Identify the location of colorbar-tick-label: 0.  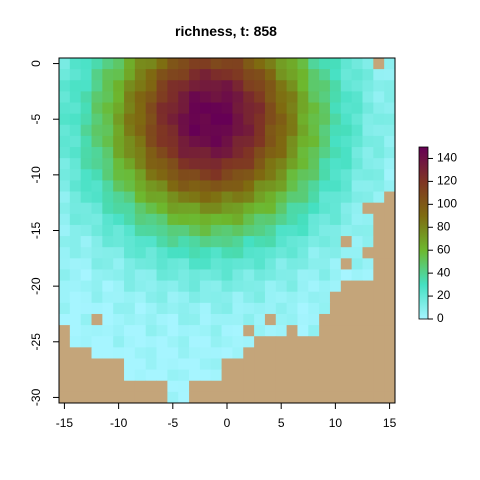
(440, 318).